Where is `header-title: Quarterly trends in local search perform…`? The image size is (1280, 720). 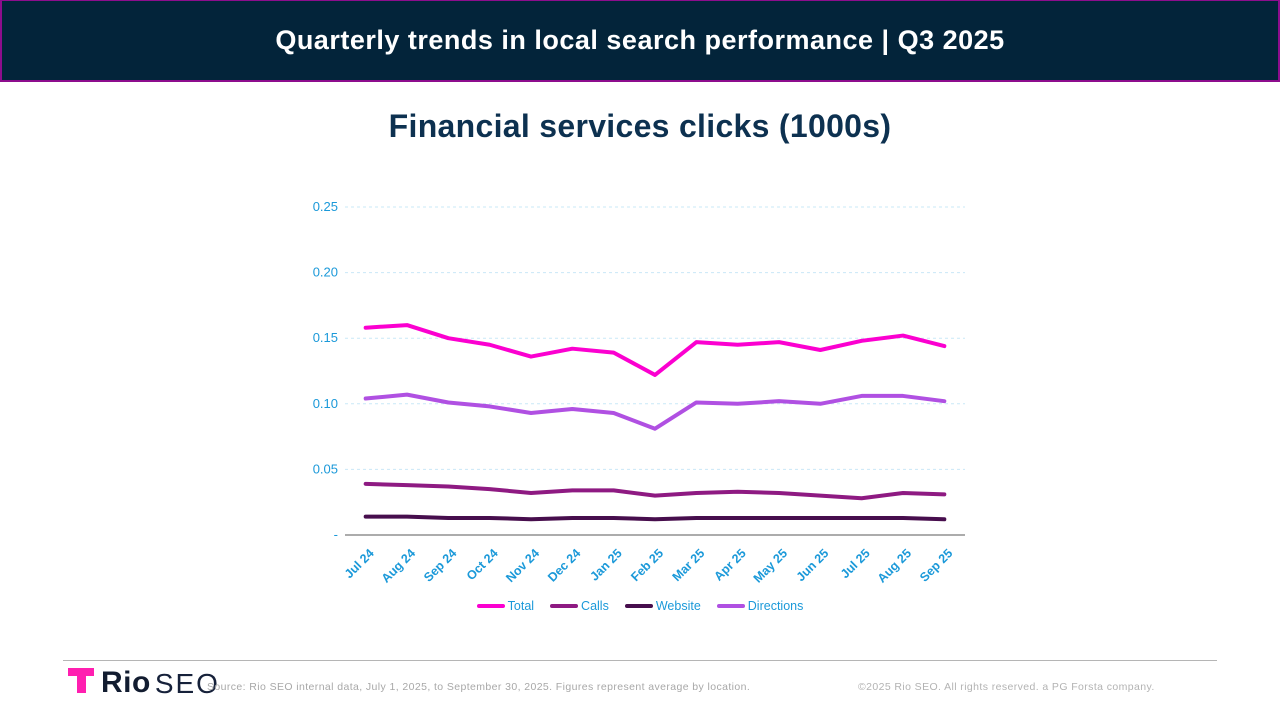 header-title: Quarterly trends in local search perform… is located at coordinates (640, 40).